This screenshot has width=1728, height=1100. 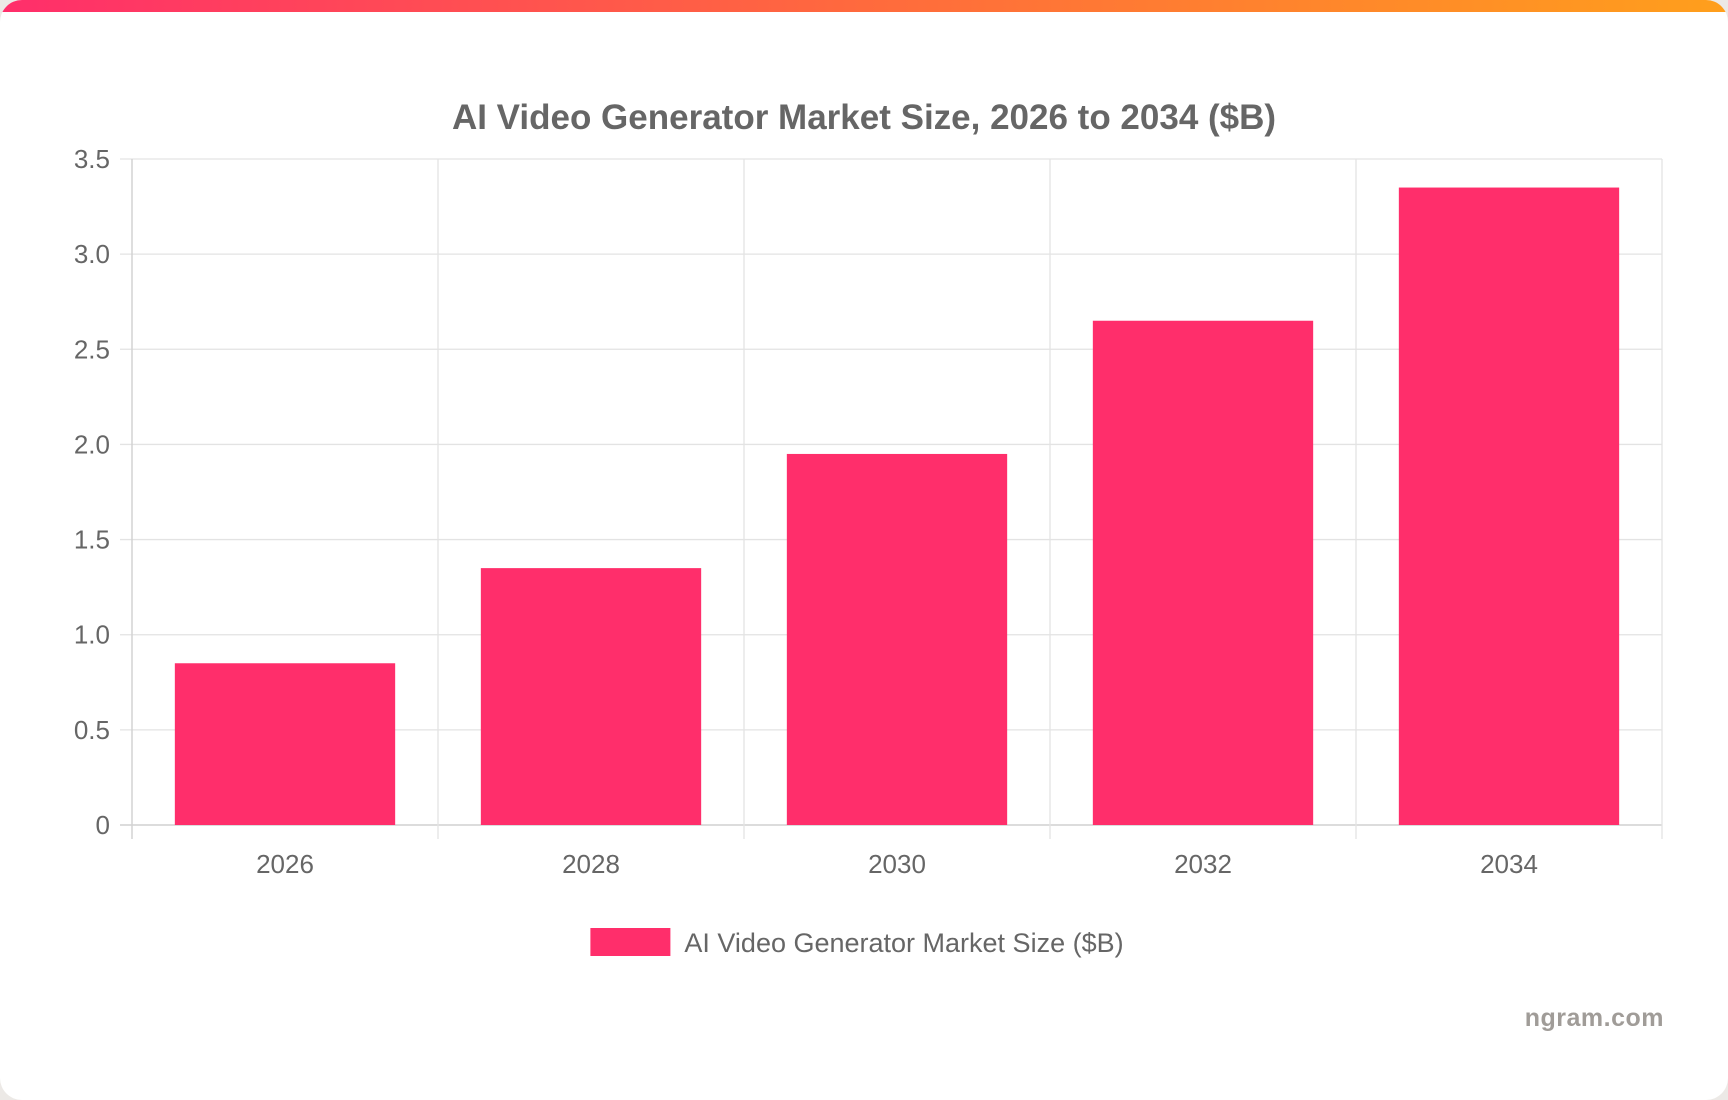 What do you see at coordinates (92, 730) in the screenshot?
I see `y-tick-label: 0.5` at bounding box center [92, 730].